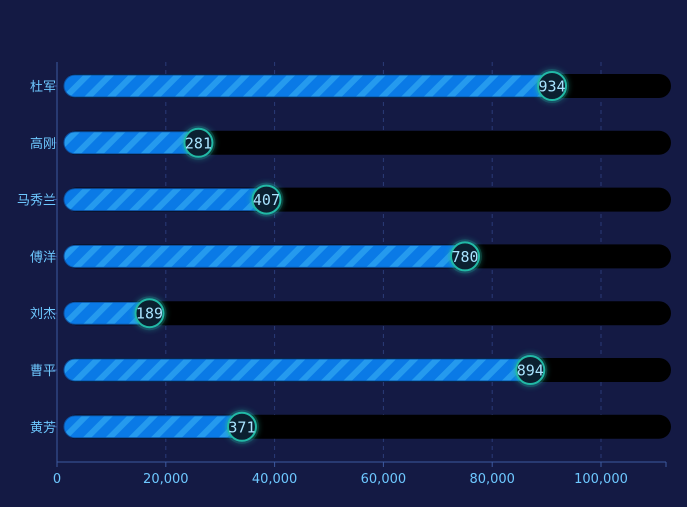  I want to click on marker-label: 281, so click(198, 143).